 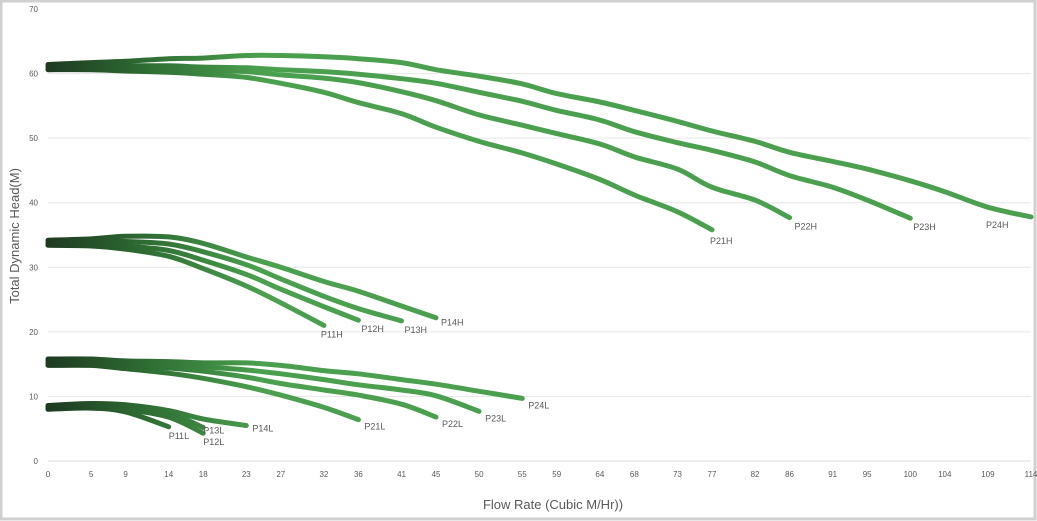 I want to click on y-tick-label: 10, so click(x=33, y=396).